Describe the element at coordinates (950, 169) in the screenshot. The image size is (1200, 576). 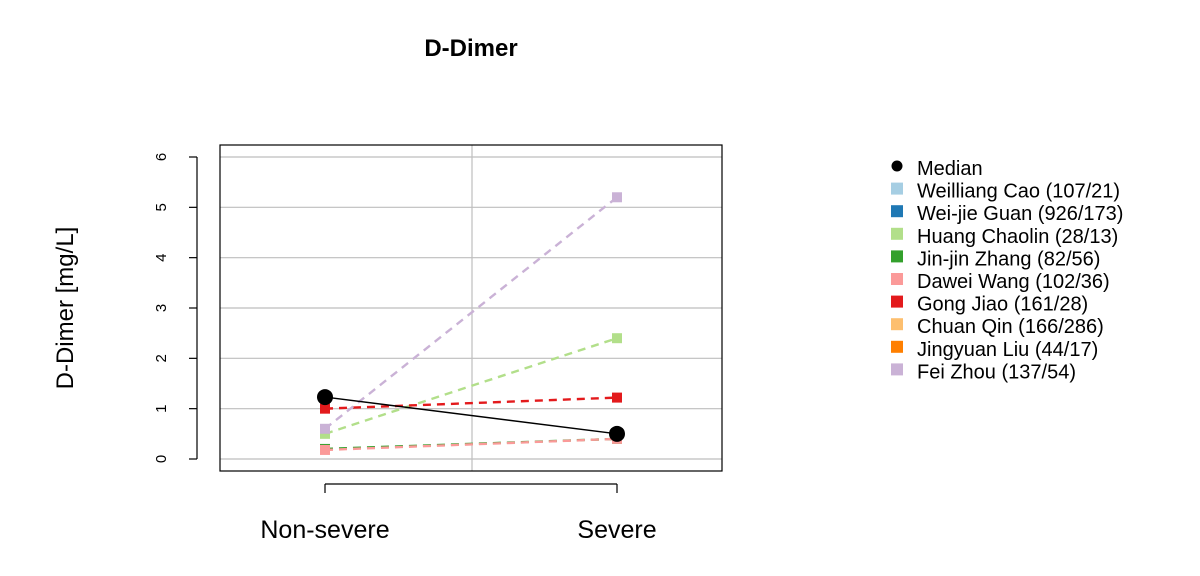
I see `legend-label-median: Median` at that location.